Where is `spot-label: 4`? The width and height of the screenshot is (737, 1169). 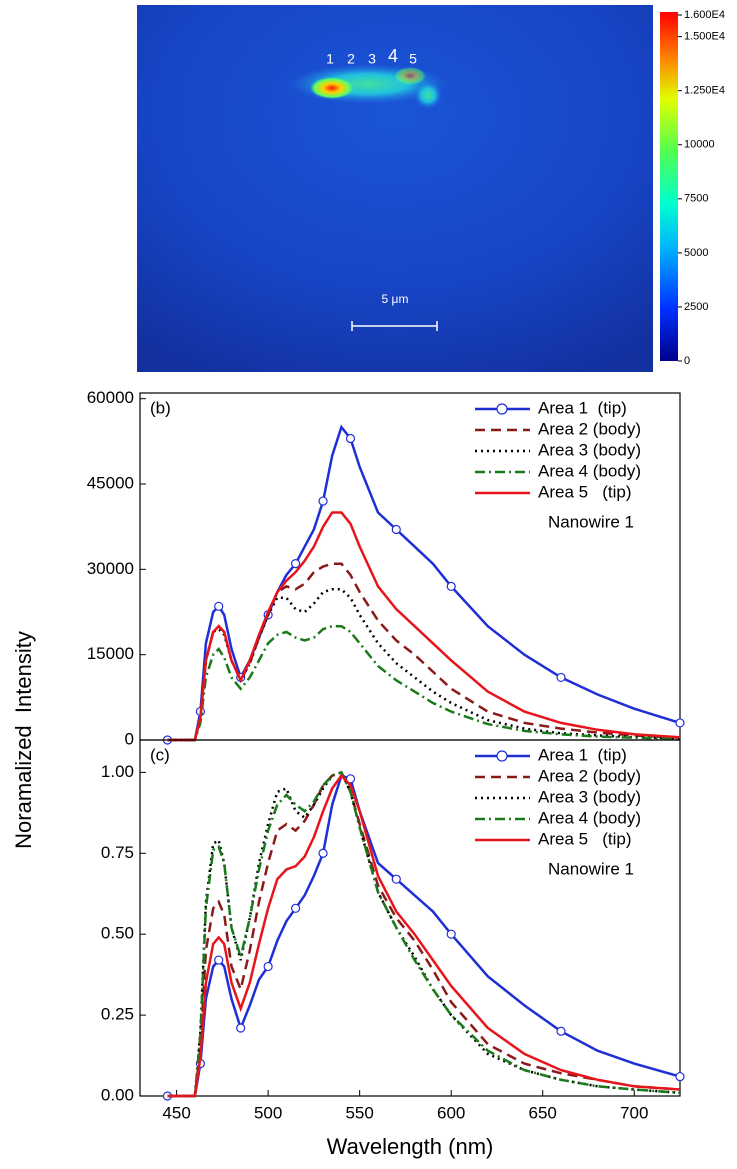 spot-label: 4 is located at coordinates (393, 56).